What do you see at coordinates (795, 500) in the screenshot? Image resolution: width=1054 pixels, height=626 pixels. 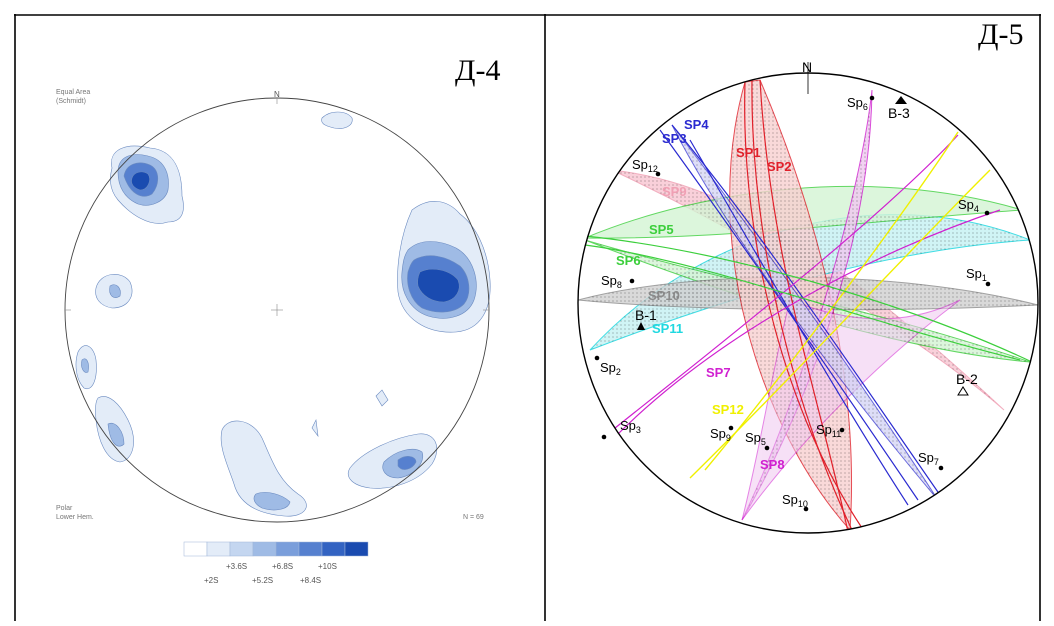 I see `pole-label-sp10: Sp10` at bounding box center [795, 500].